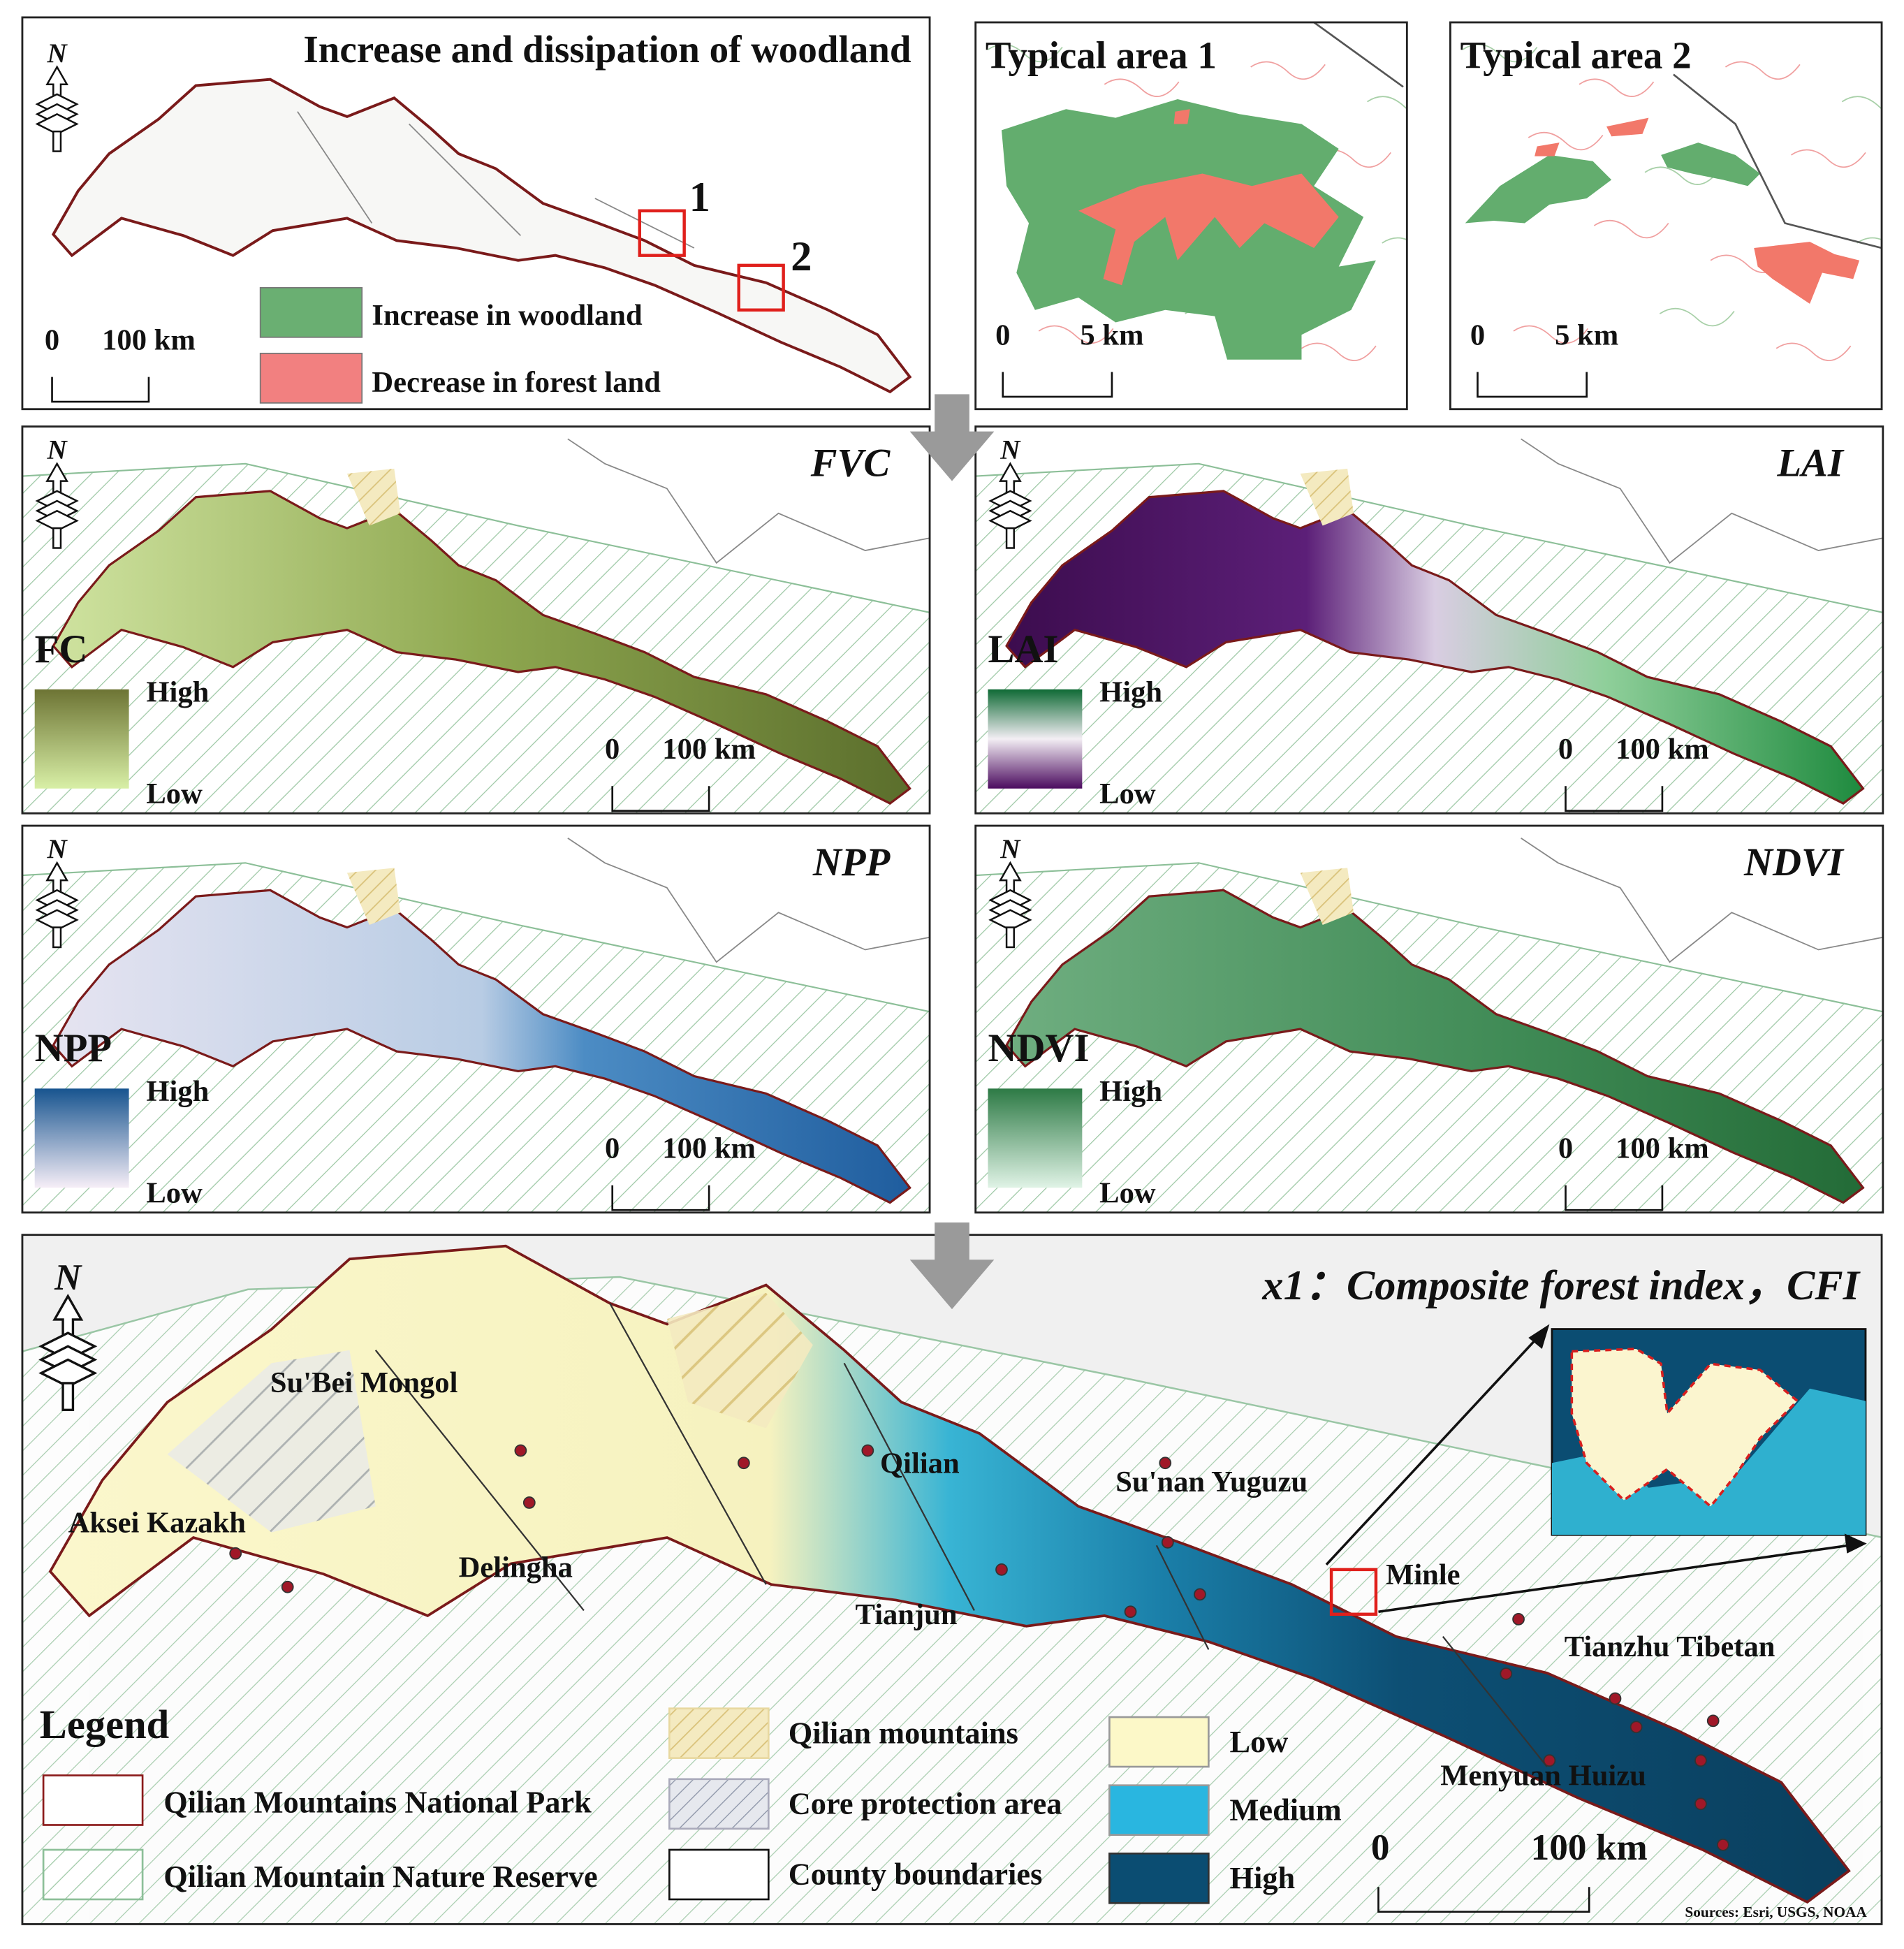 This screenshot has width=1904, height=1949. I want to click on legend-label: Qilian Mountain Nature Reserve, so click(380, 1876).